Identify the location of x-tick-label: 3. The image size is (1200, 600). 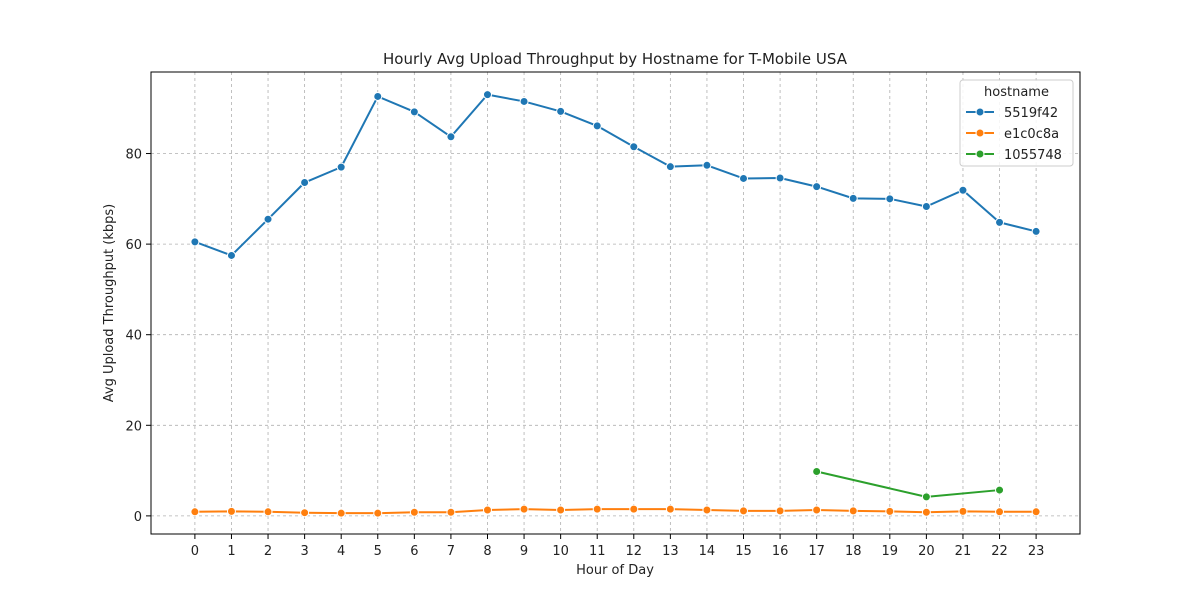
(304, 551).